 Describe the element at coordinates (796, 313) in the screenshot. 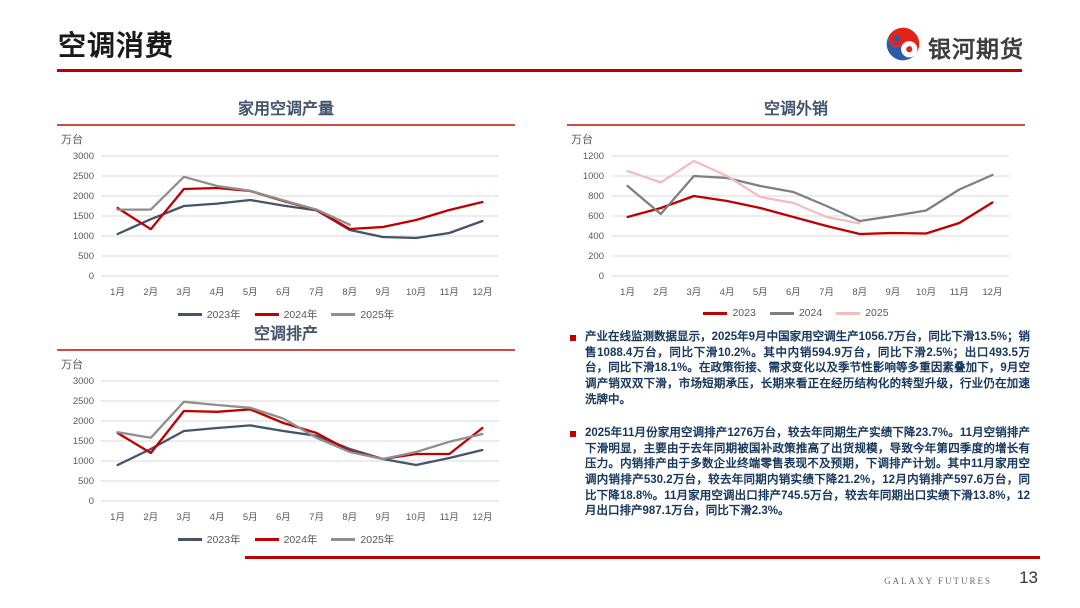

I see `chart-legend: 2023 2024 2025` at that location.